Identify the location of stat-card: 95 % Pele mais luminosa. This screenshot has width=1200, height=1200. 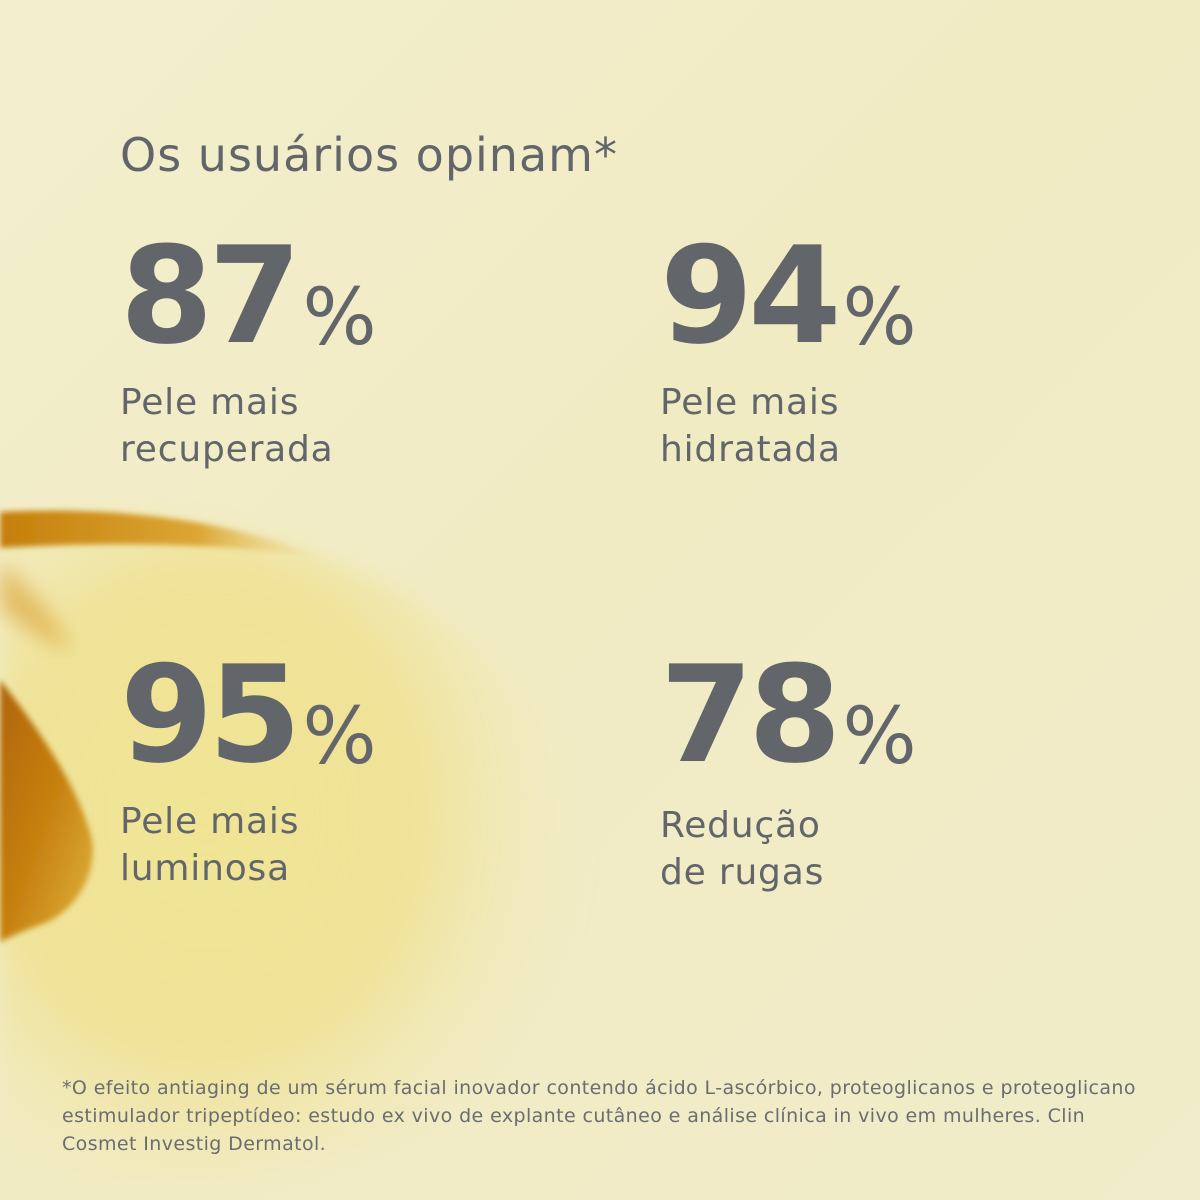
(340, 770).